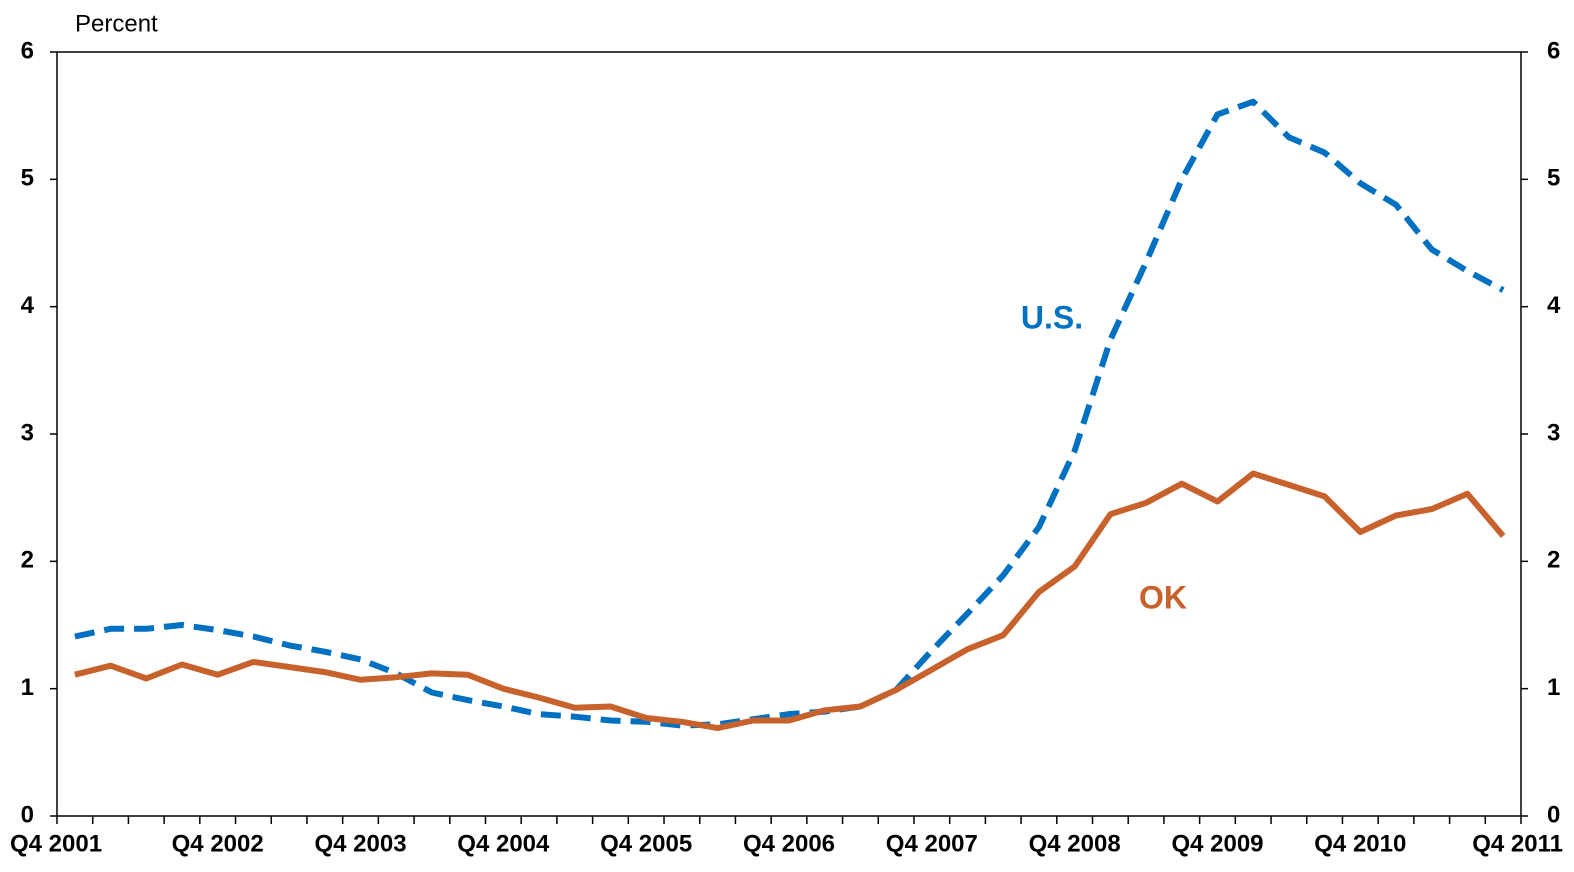 The width and height of the screenshot is (1574, 872). Describe the element at coordinates (1553, 432) in the screenshot. I see `y2-tick-label: 3` at that location.